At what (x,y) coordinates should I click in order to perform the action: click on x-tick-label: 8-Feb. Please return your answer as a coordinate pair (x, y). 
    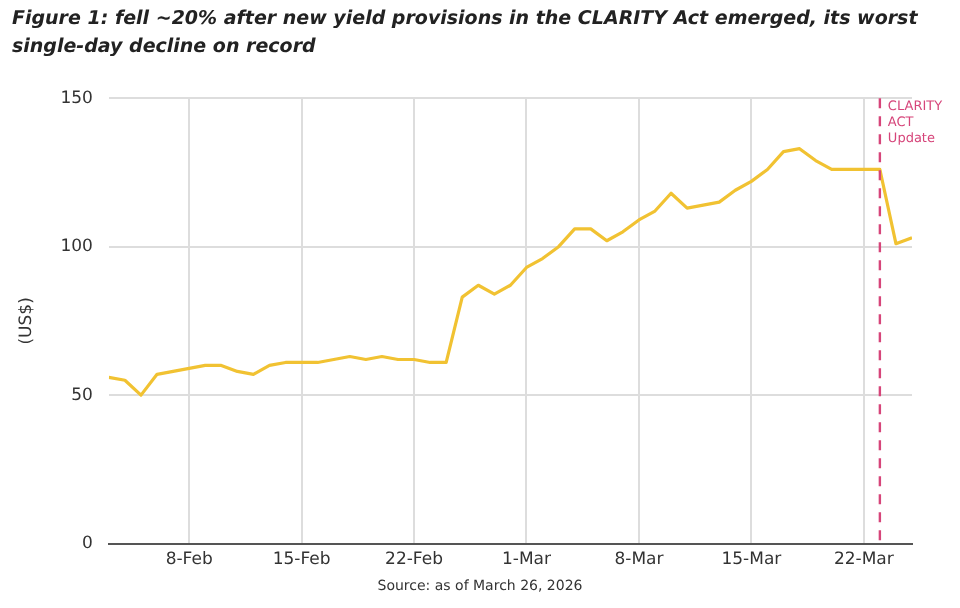
    Looking at the image, I should click on (189, 560).